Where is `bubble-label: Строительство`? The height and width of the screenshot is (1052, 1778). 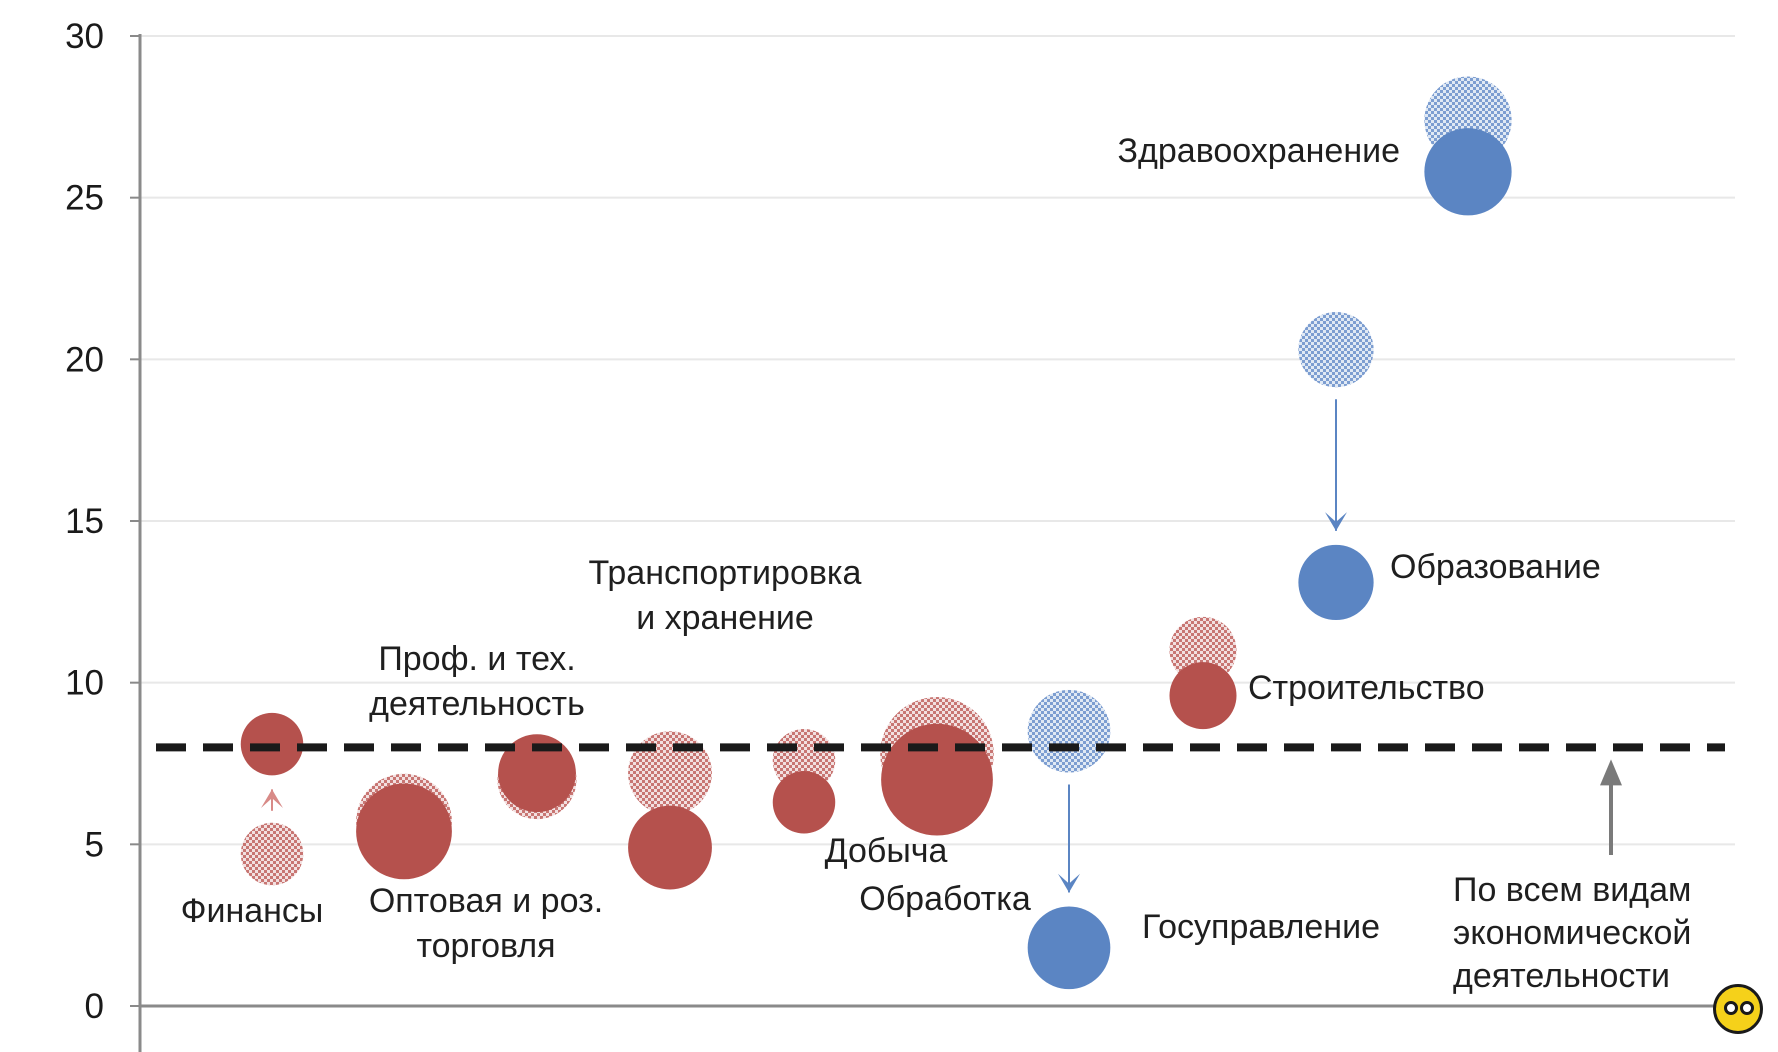 bubble-label: Строительство is located at coordinates (1366, 688).